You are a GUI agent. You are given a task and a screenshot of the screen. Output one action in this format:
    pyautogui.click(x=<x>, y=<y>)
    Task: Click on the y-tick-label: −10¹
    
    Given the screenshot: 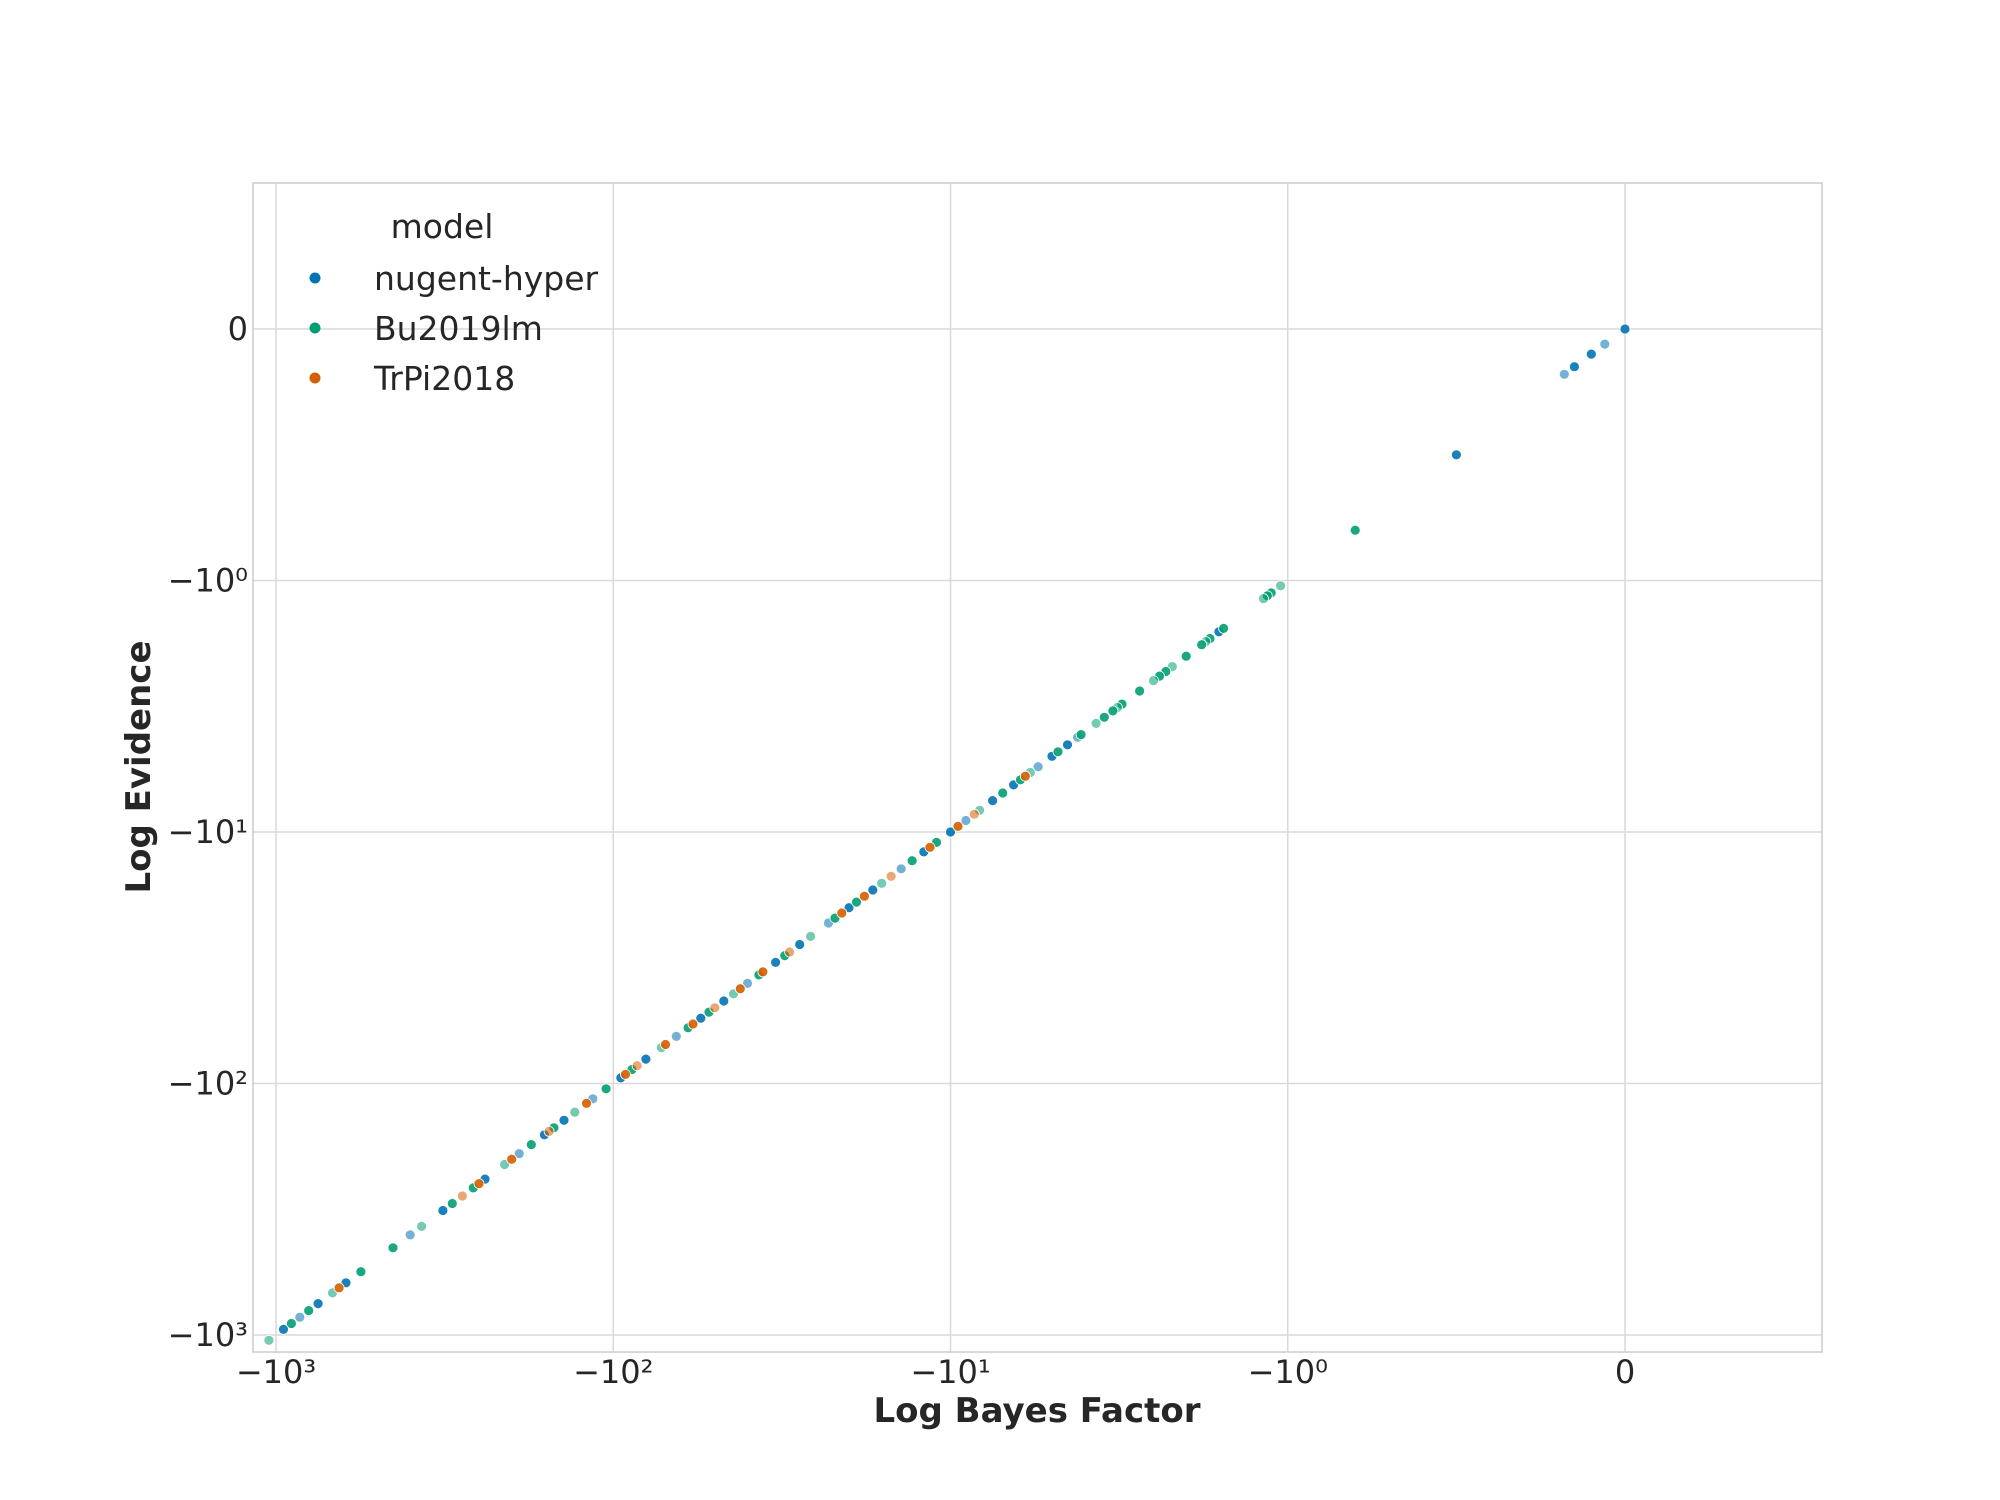 What is the action you would take?
    pyautogui.click(x=208, y=832)
    